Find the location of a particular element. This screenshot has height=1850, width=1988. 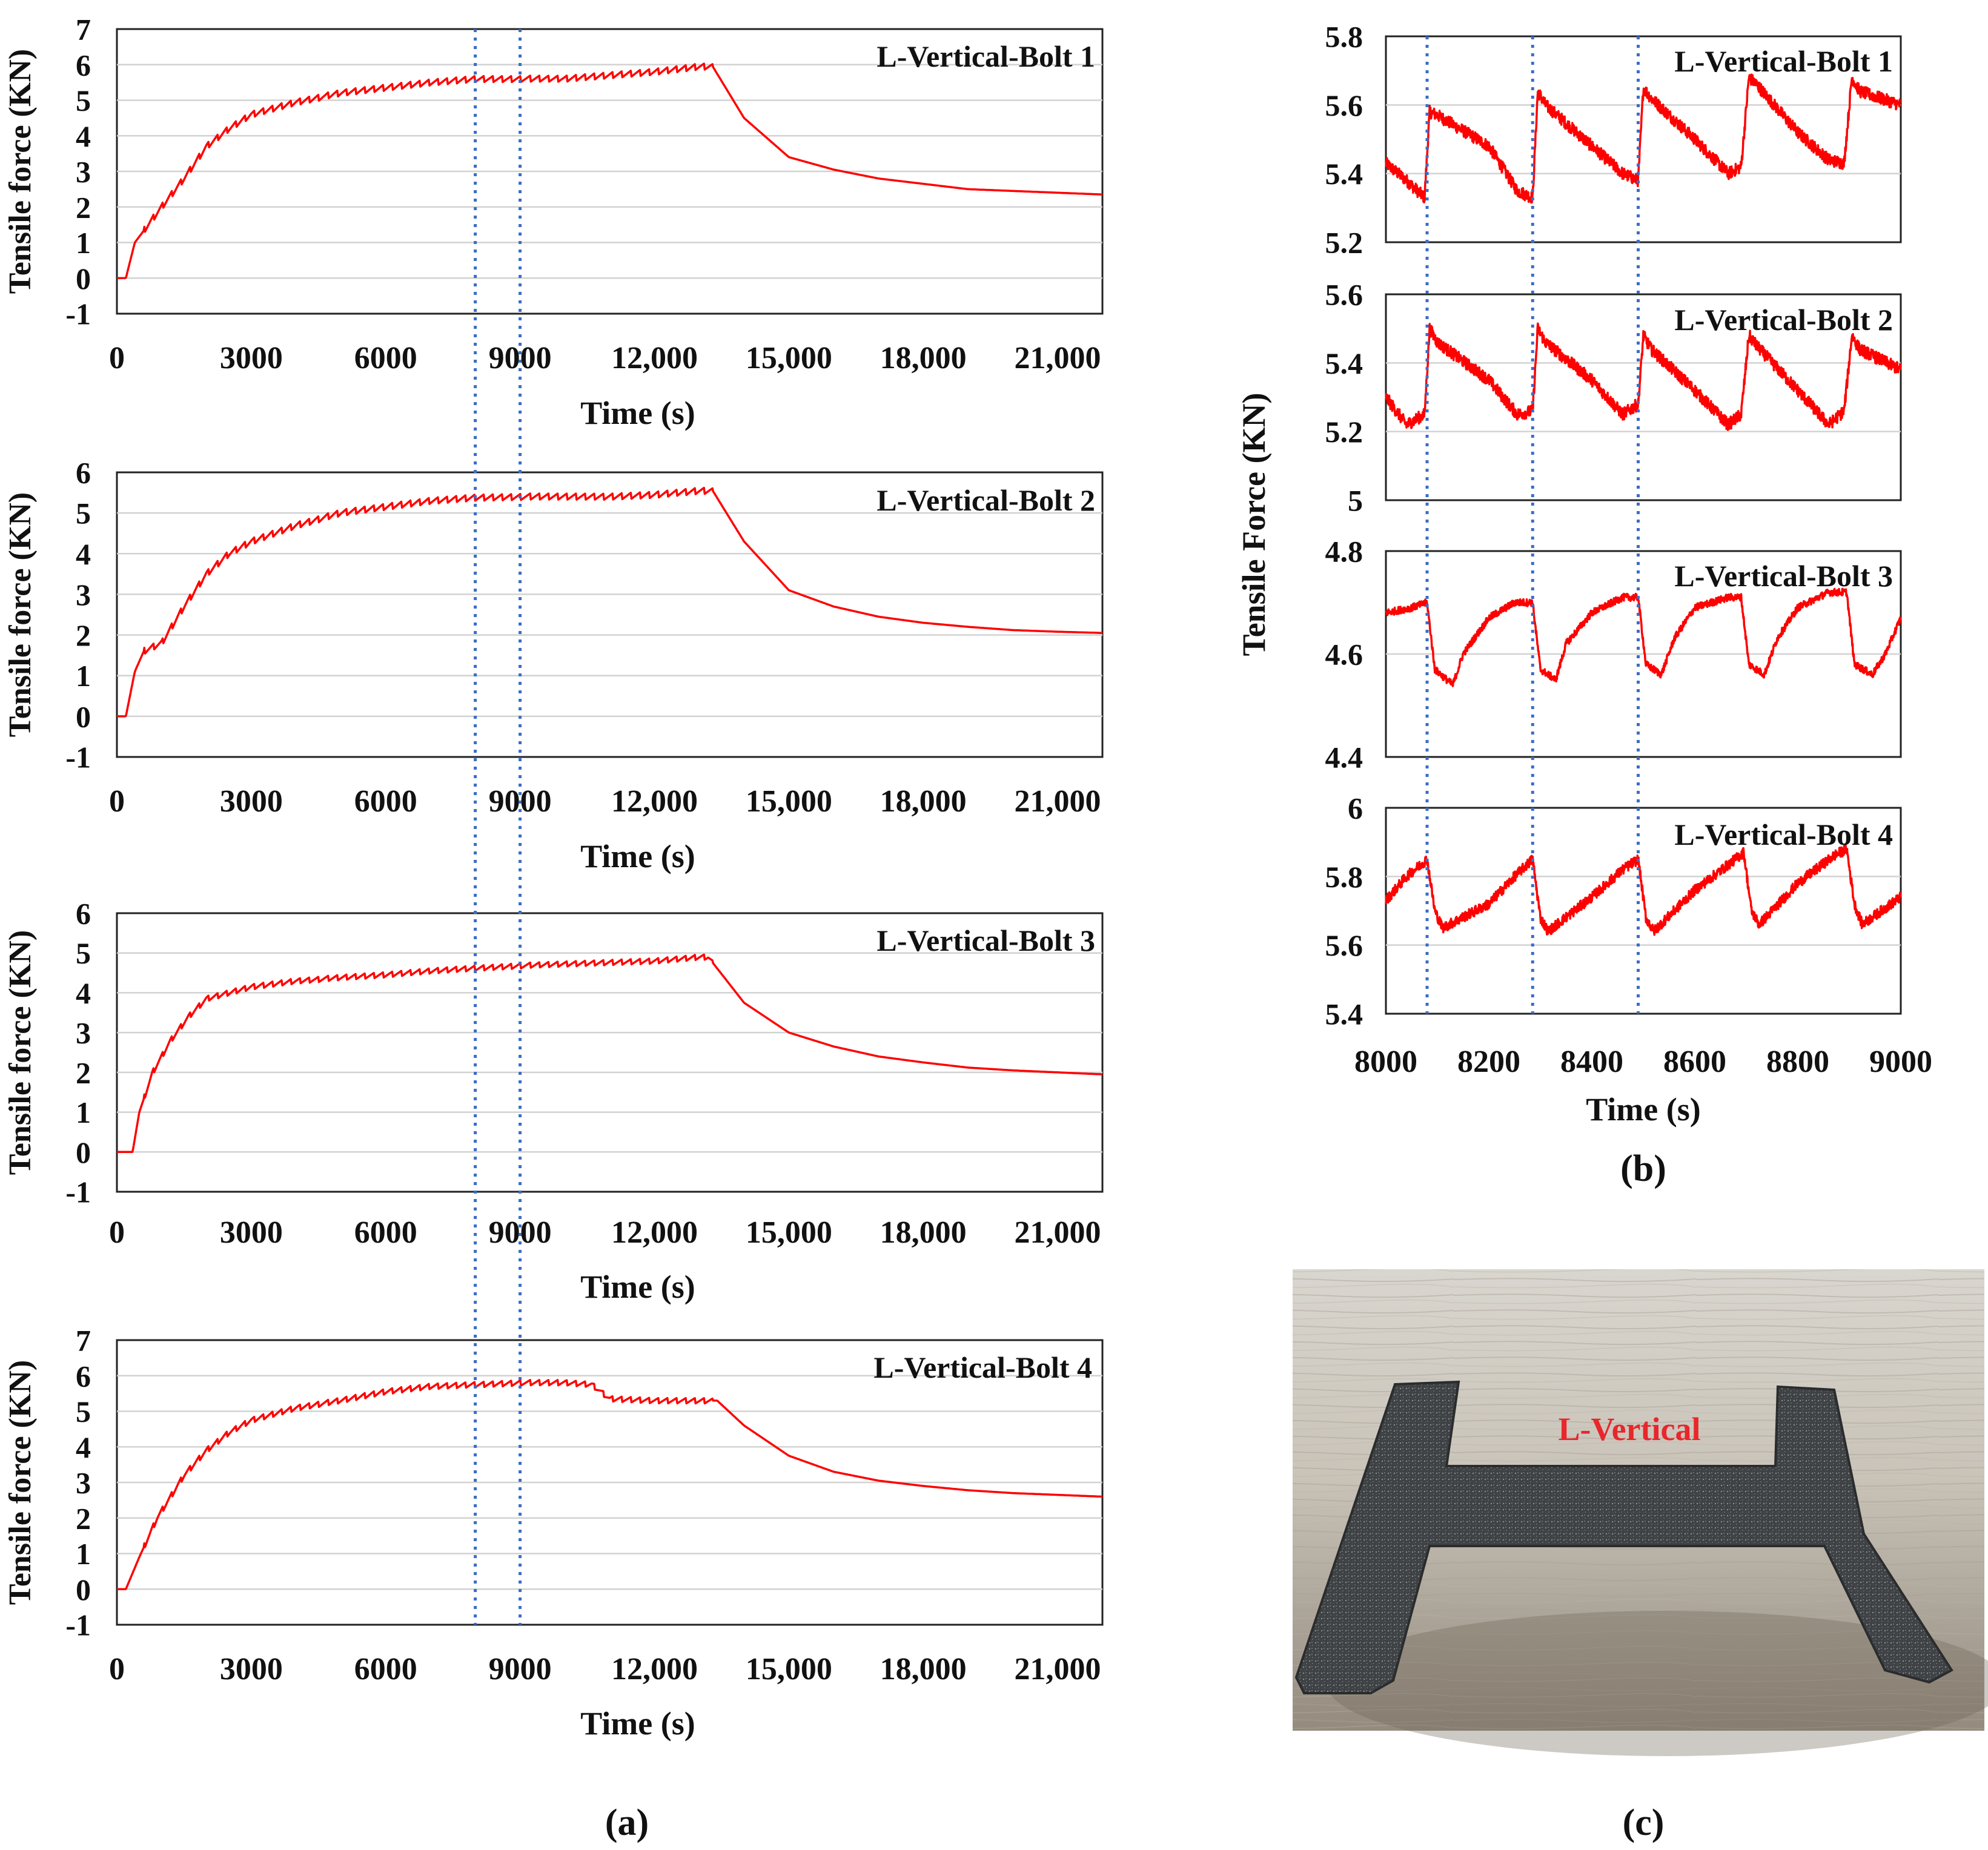

chart-title: L-Vertical-Bolt 1 is located at coordinates (1783, 61).